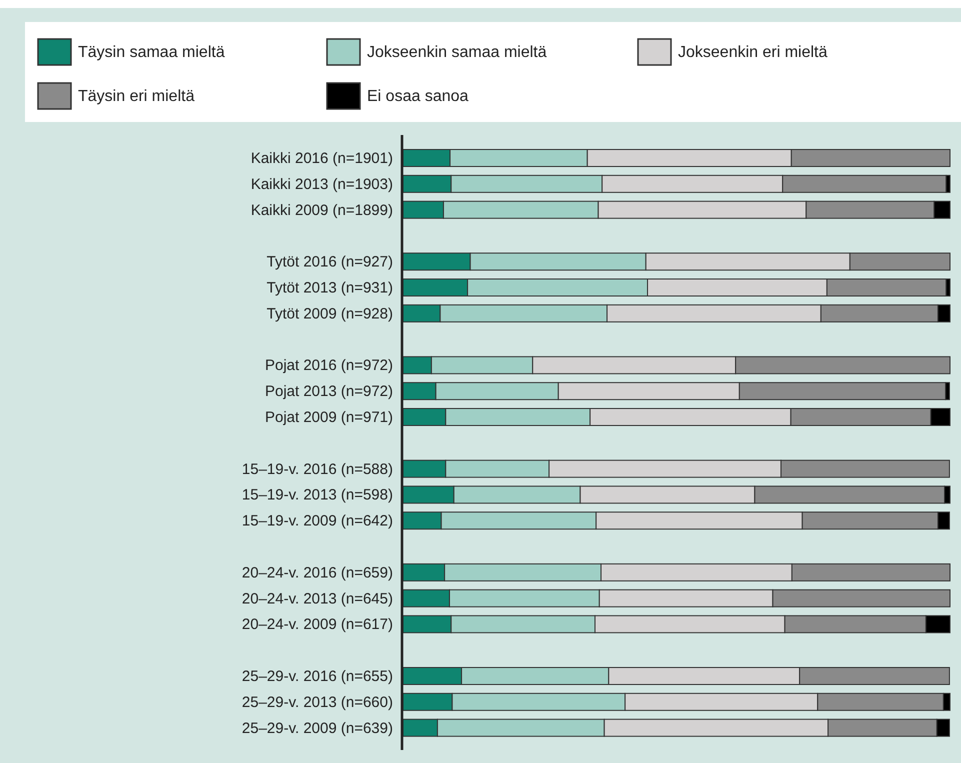  I want to click on legend-label: Täysin eri mieltä, so click(136, 96).